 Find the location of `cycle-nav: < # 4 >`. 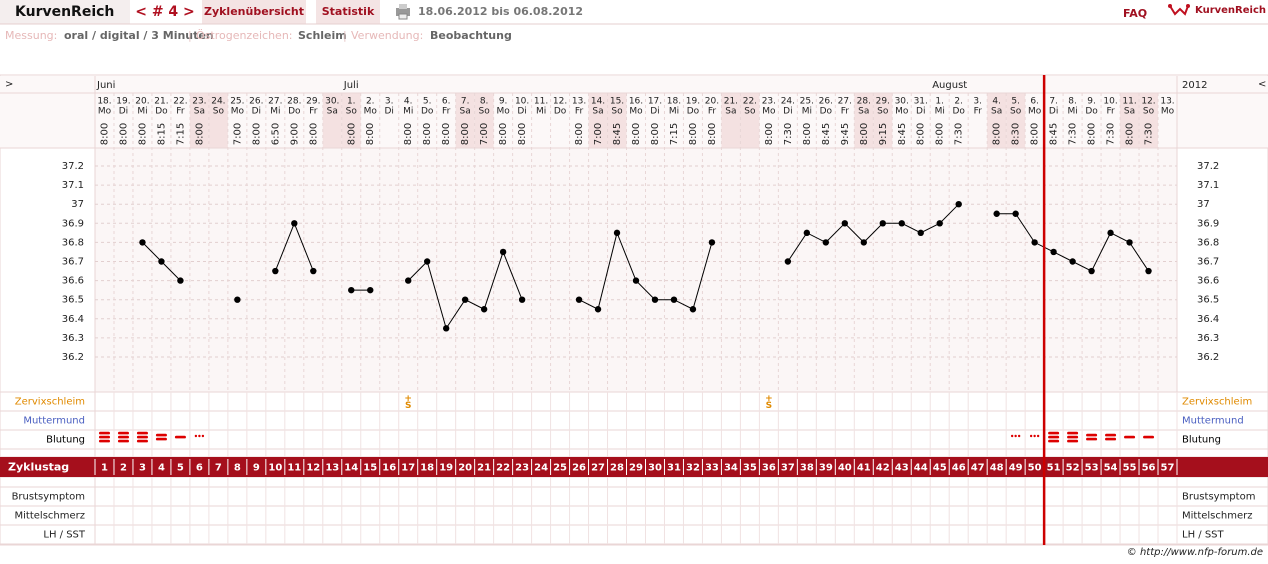

cycle-nav: < # 4 > is located at coordinates (165, 12).